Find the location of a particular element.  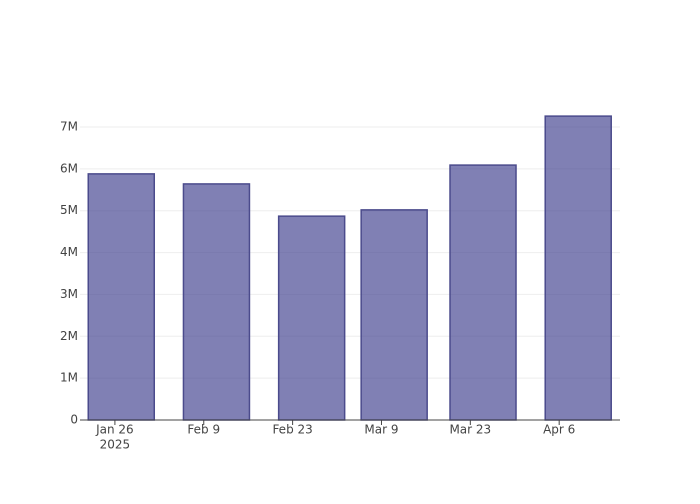

x-tick-label: Feb 23 is located at coordinates (292, 430).